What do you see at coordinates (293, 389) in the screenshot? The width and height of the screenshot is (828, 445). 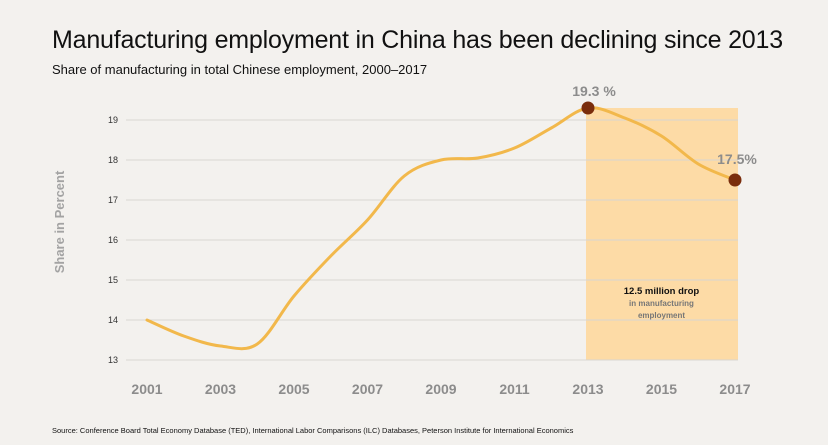 I see `x-tick-label: 2005` at bounding box center [293, 389].